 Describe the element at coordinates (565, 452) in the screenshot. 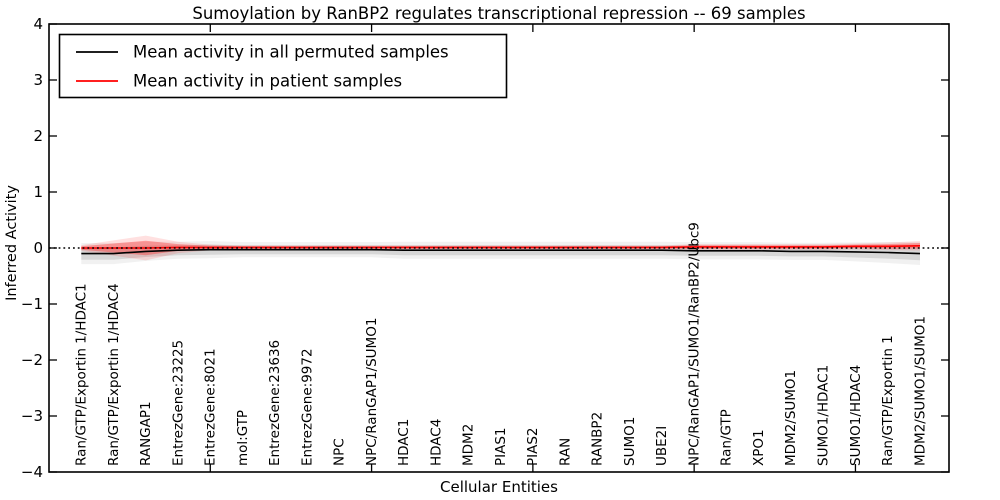

I see `x-category-label: RAN` at that location.